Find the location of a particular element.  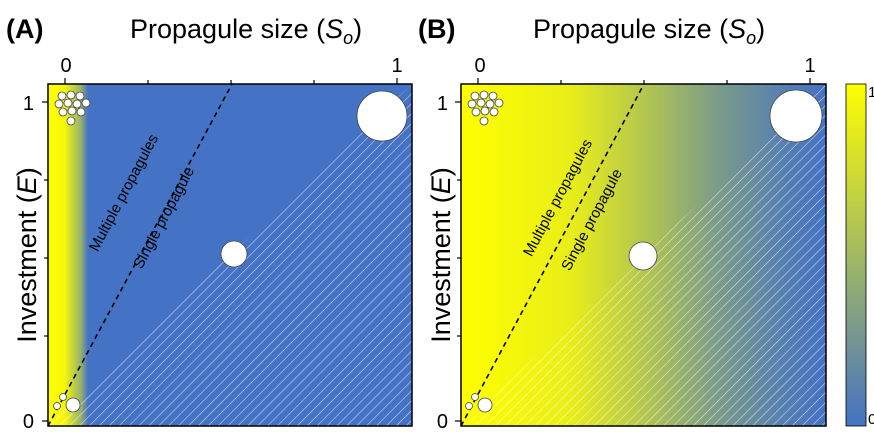

colorbar-max-label: 1 is located at coordinates (871, 92).